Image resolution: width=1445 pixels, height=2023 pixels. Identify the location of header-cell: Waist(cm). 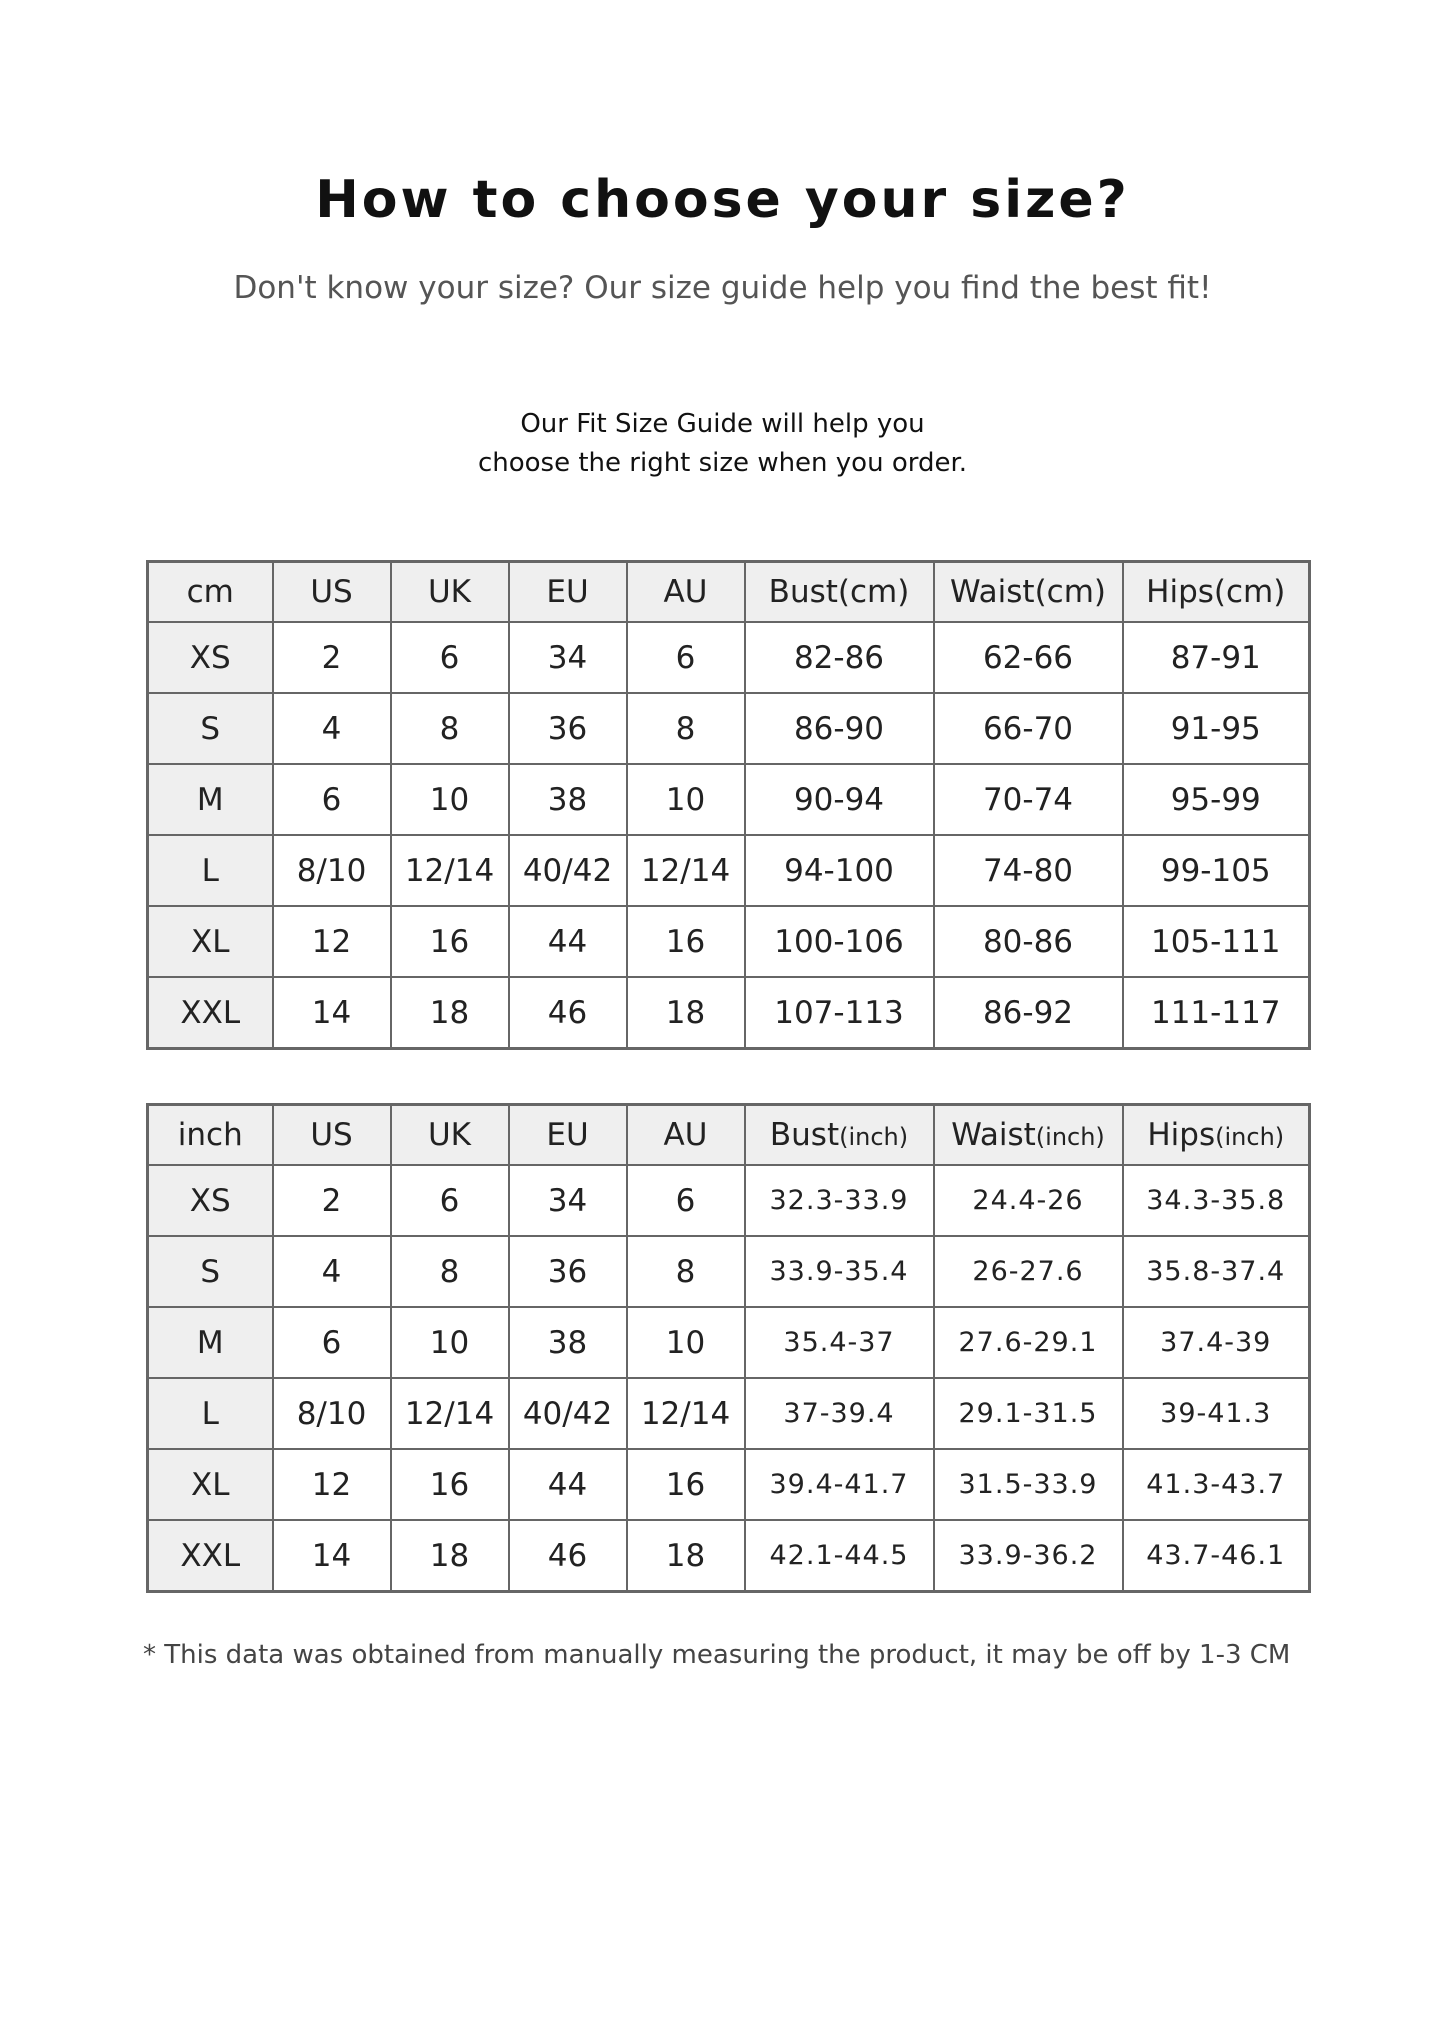
(1028, 591).